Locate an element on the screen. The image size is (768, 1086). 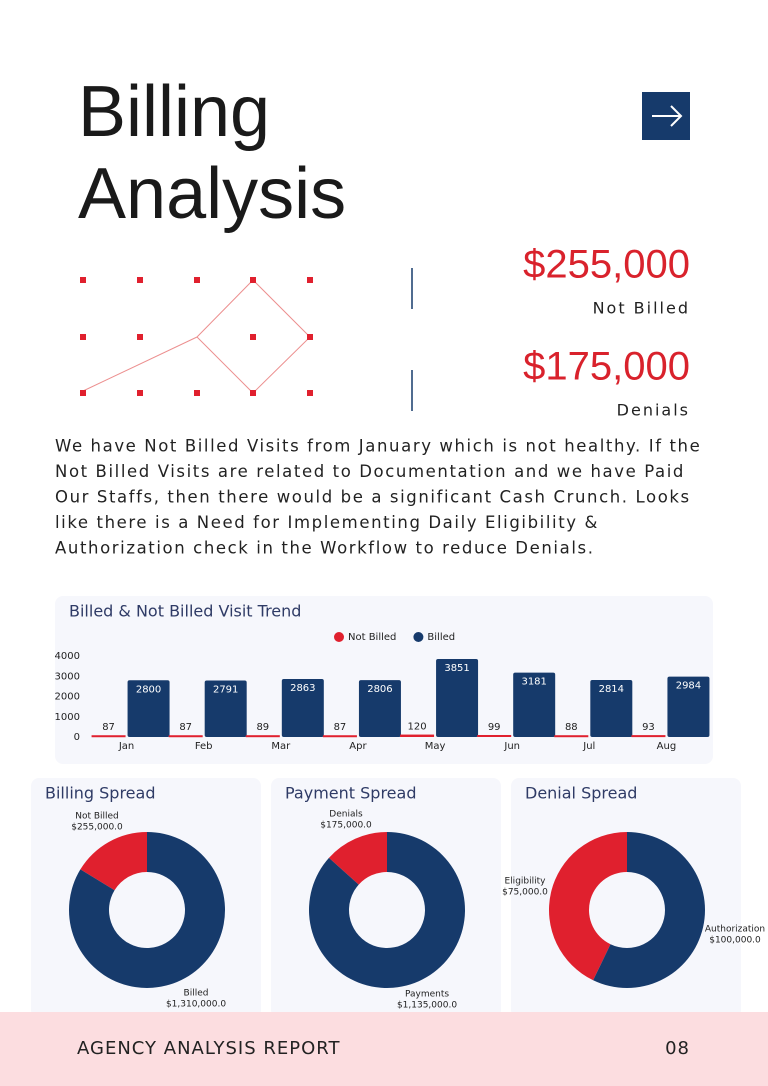
x-tick-label: Apr is located at coordinates (358, 746).